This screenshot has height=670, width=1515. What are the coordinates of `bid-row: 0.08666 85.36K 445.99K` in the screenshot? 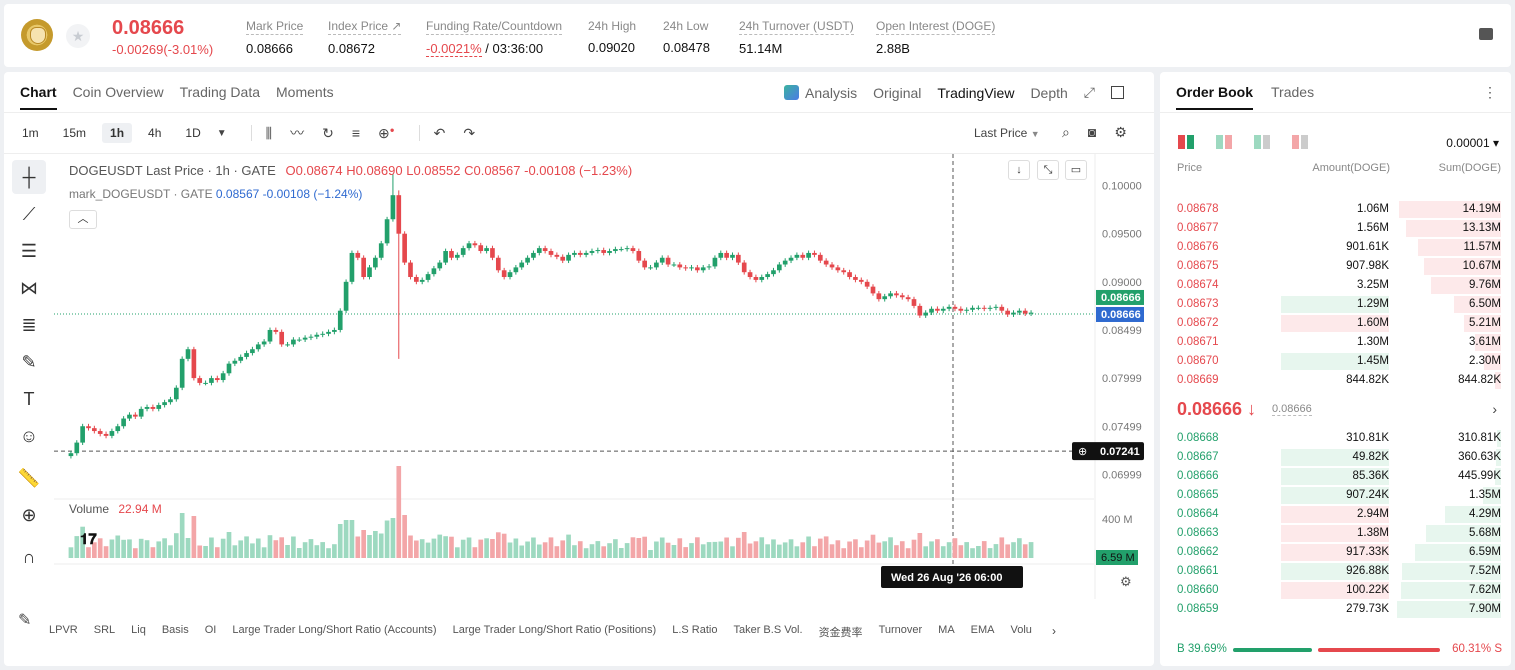 It's located at (1335, 476).